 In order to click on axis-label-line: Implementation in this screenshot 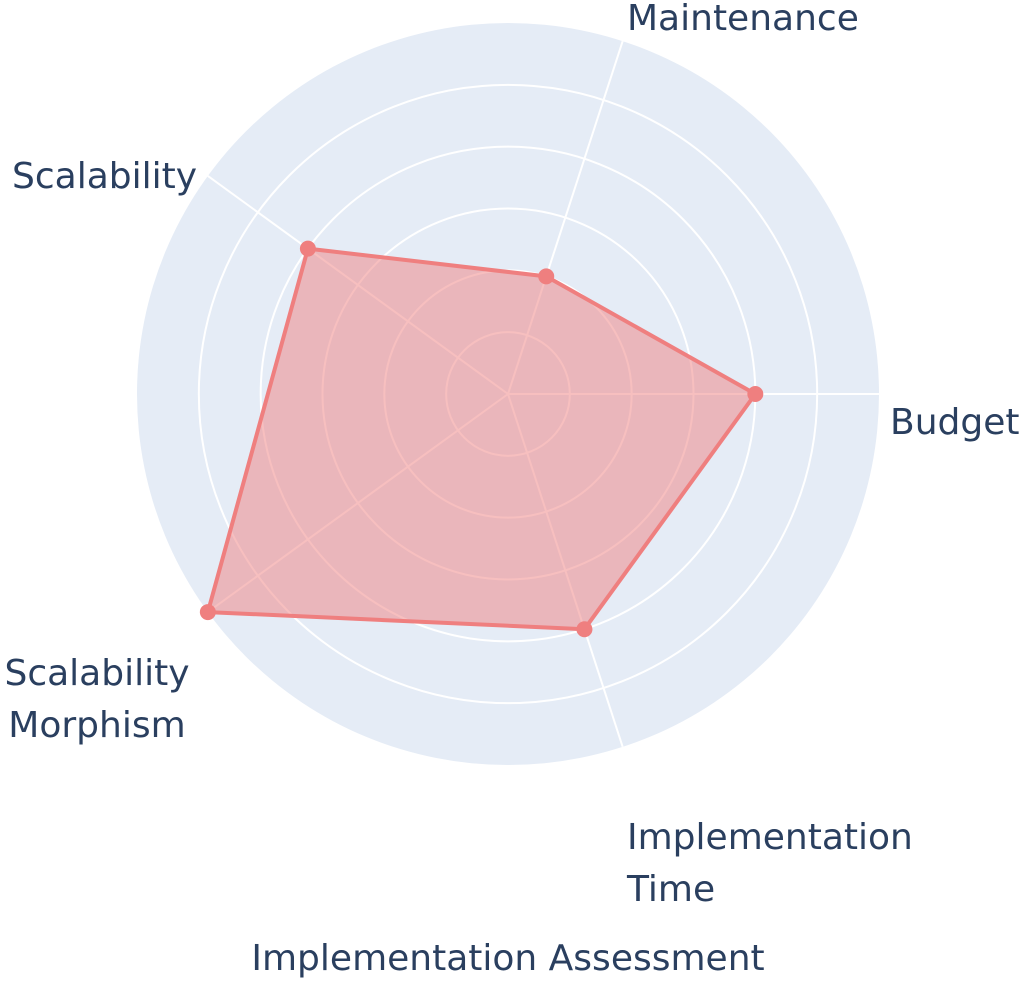, I will do `click(770, 837)`.